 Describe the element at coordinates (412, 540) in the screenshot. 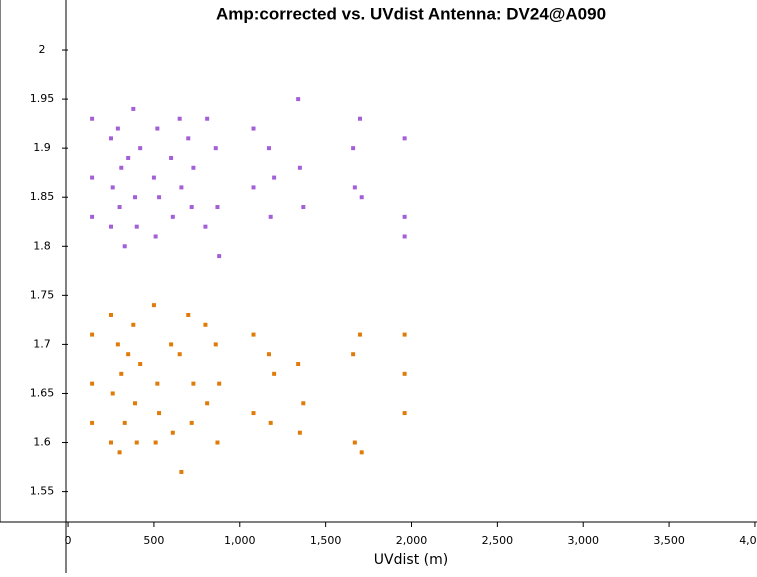

I see `x-tick-label: 2,000` at that location.